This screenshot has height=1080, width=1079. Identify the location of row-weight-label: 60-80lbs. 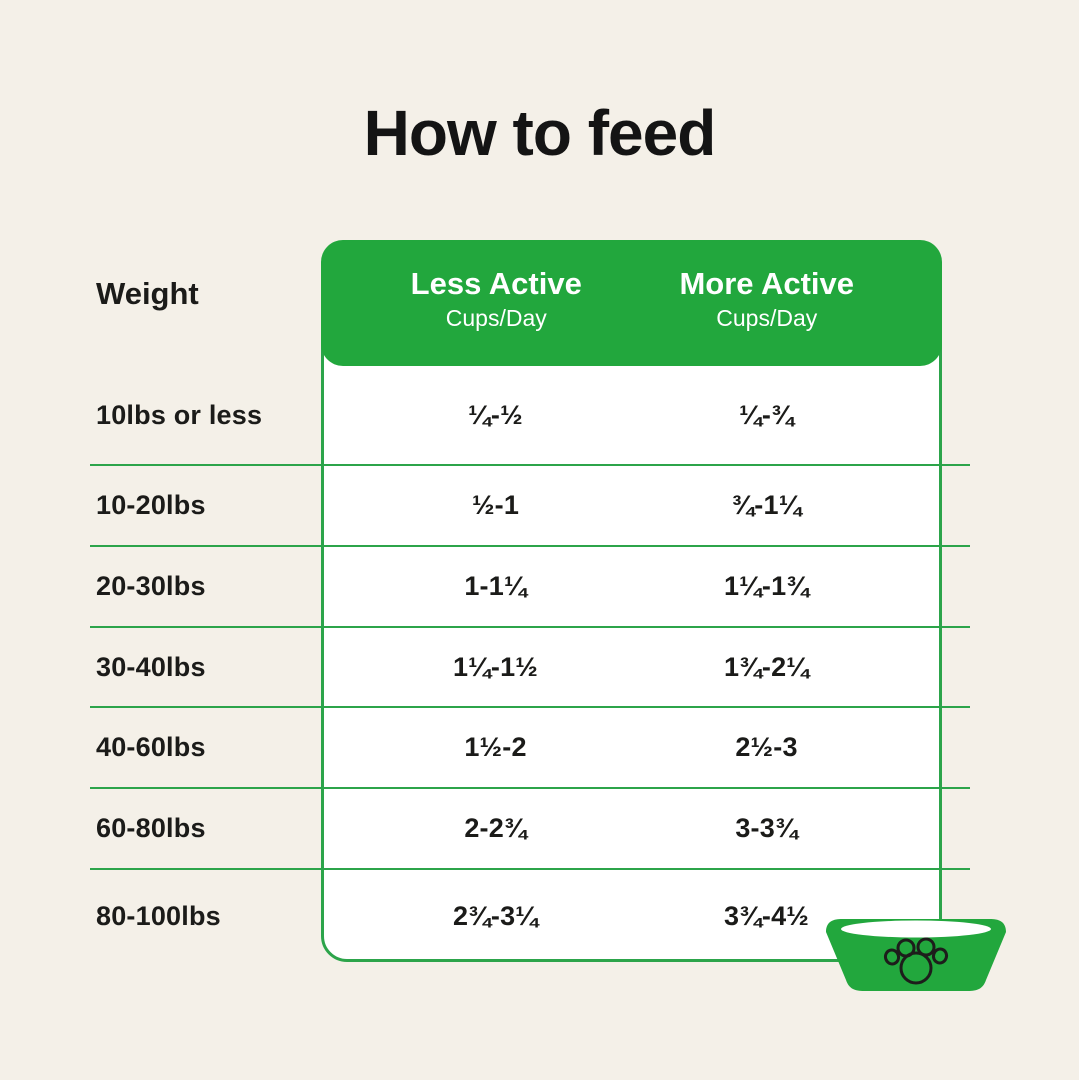
(151, 828).